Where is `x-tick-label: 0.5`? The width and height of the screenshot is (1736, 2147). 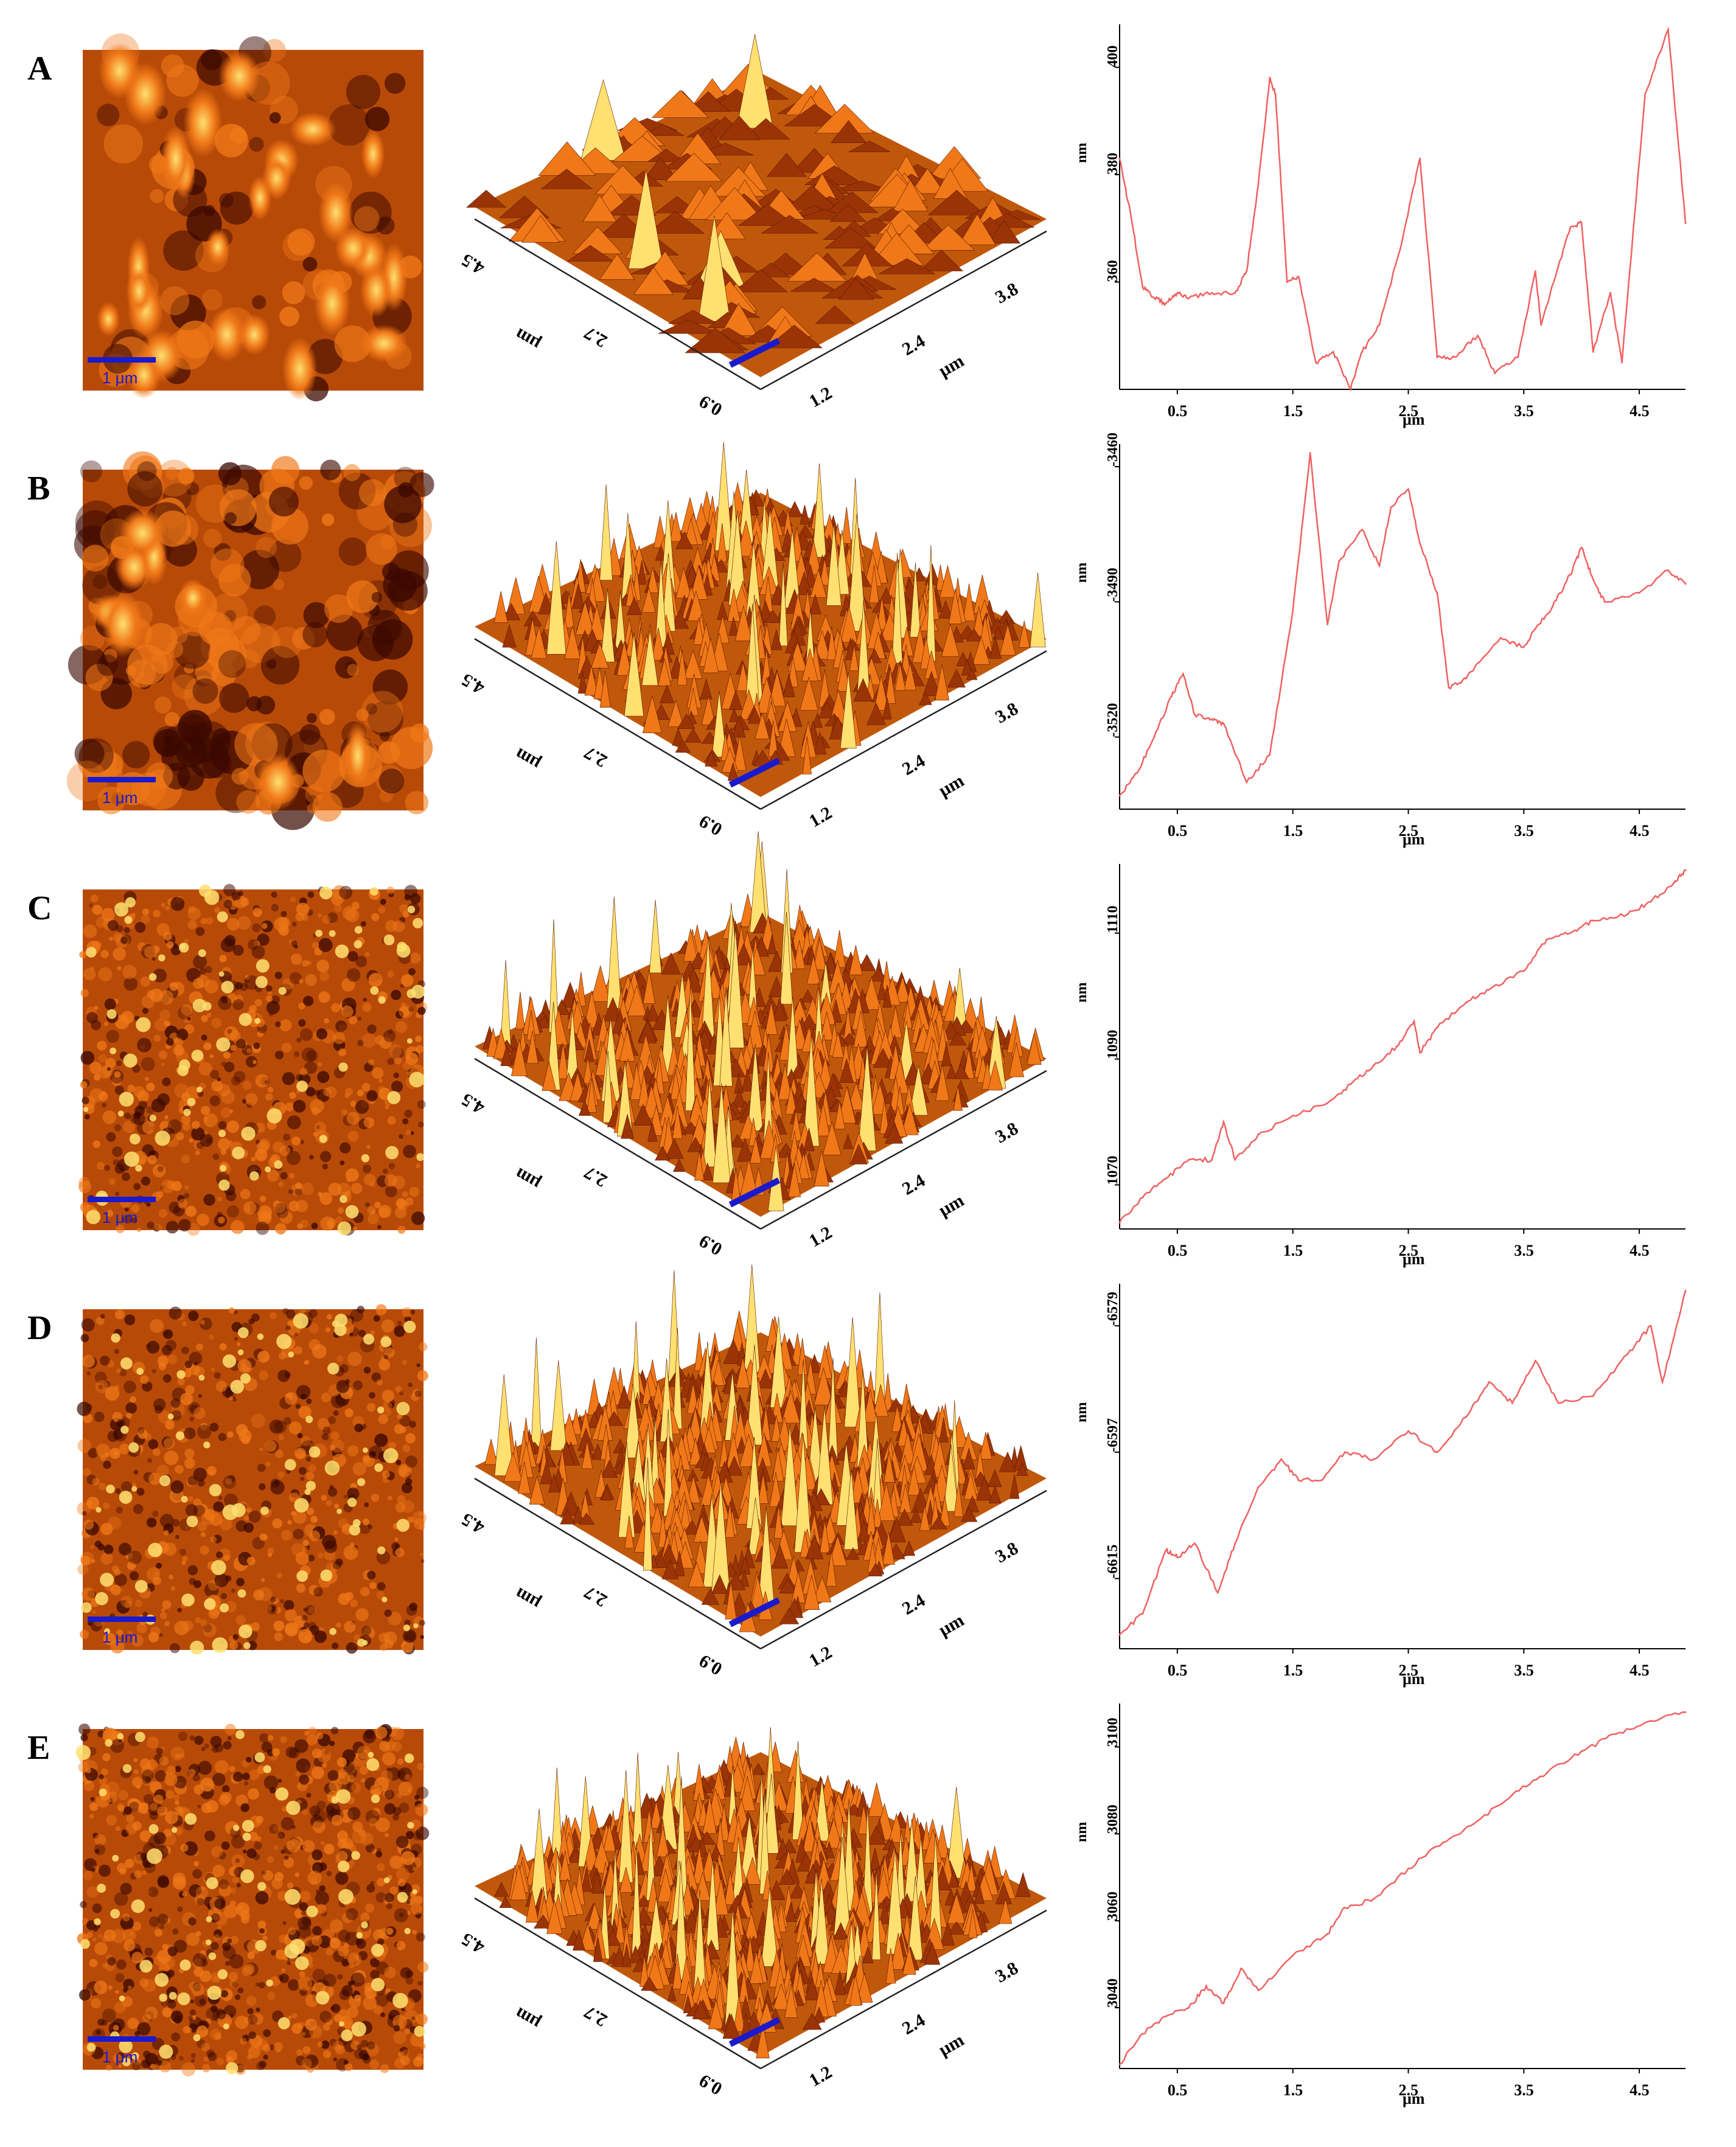
x-tick-label: 0.5 is located at coordinates (1178, 2090).